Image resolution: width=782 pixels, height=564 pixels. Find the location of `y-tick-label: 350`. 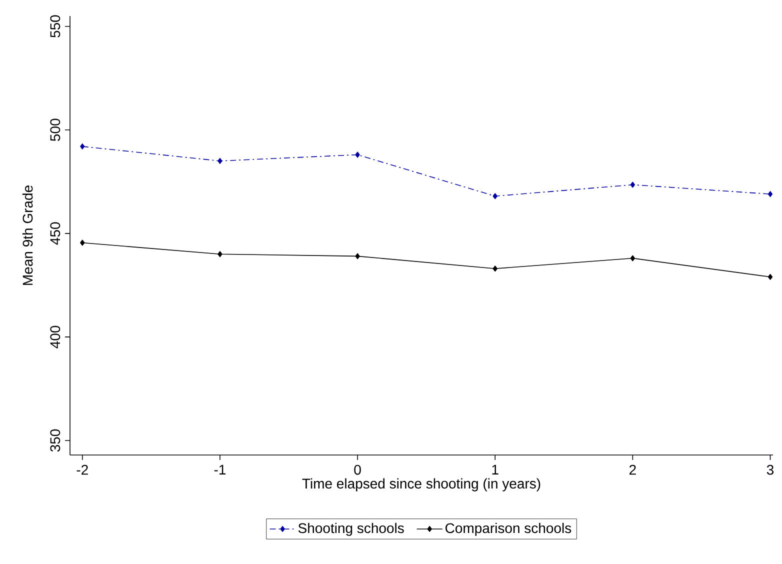

y-tick-label: 350 is located at coordinates (55, 440).